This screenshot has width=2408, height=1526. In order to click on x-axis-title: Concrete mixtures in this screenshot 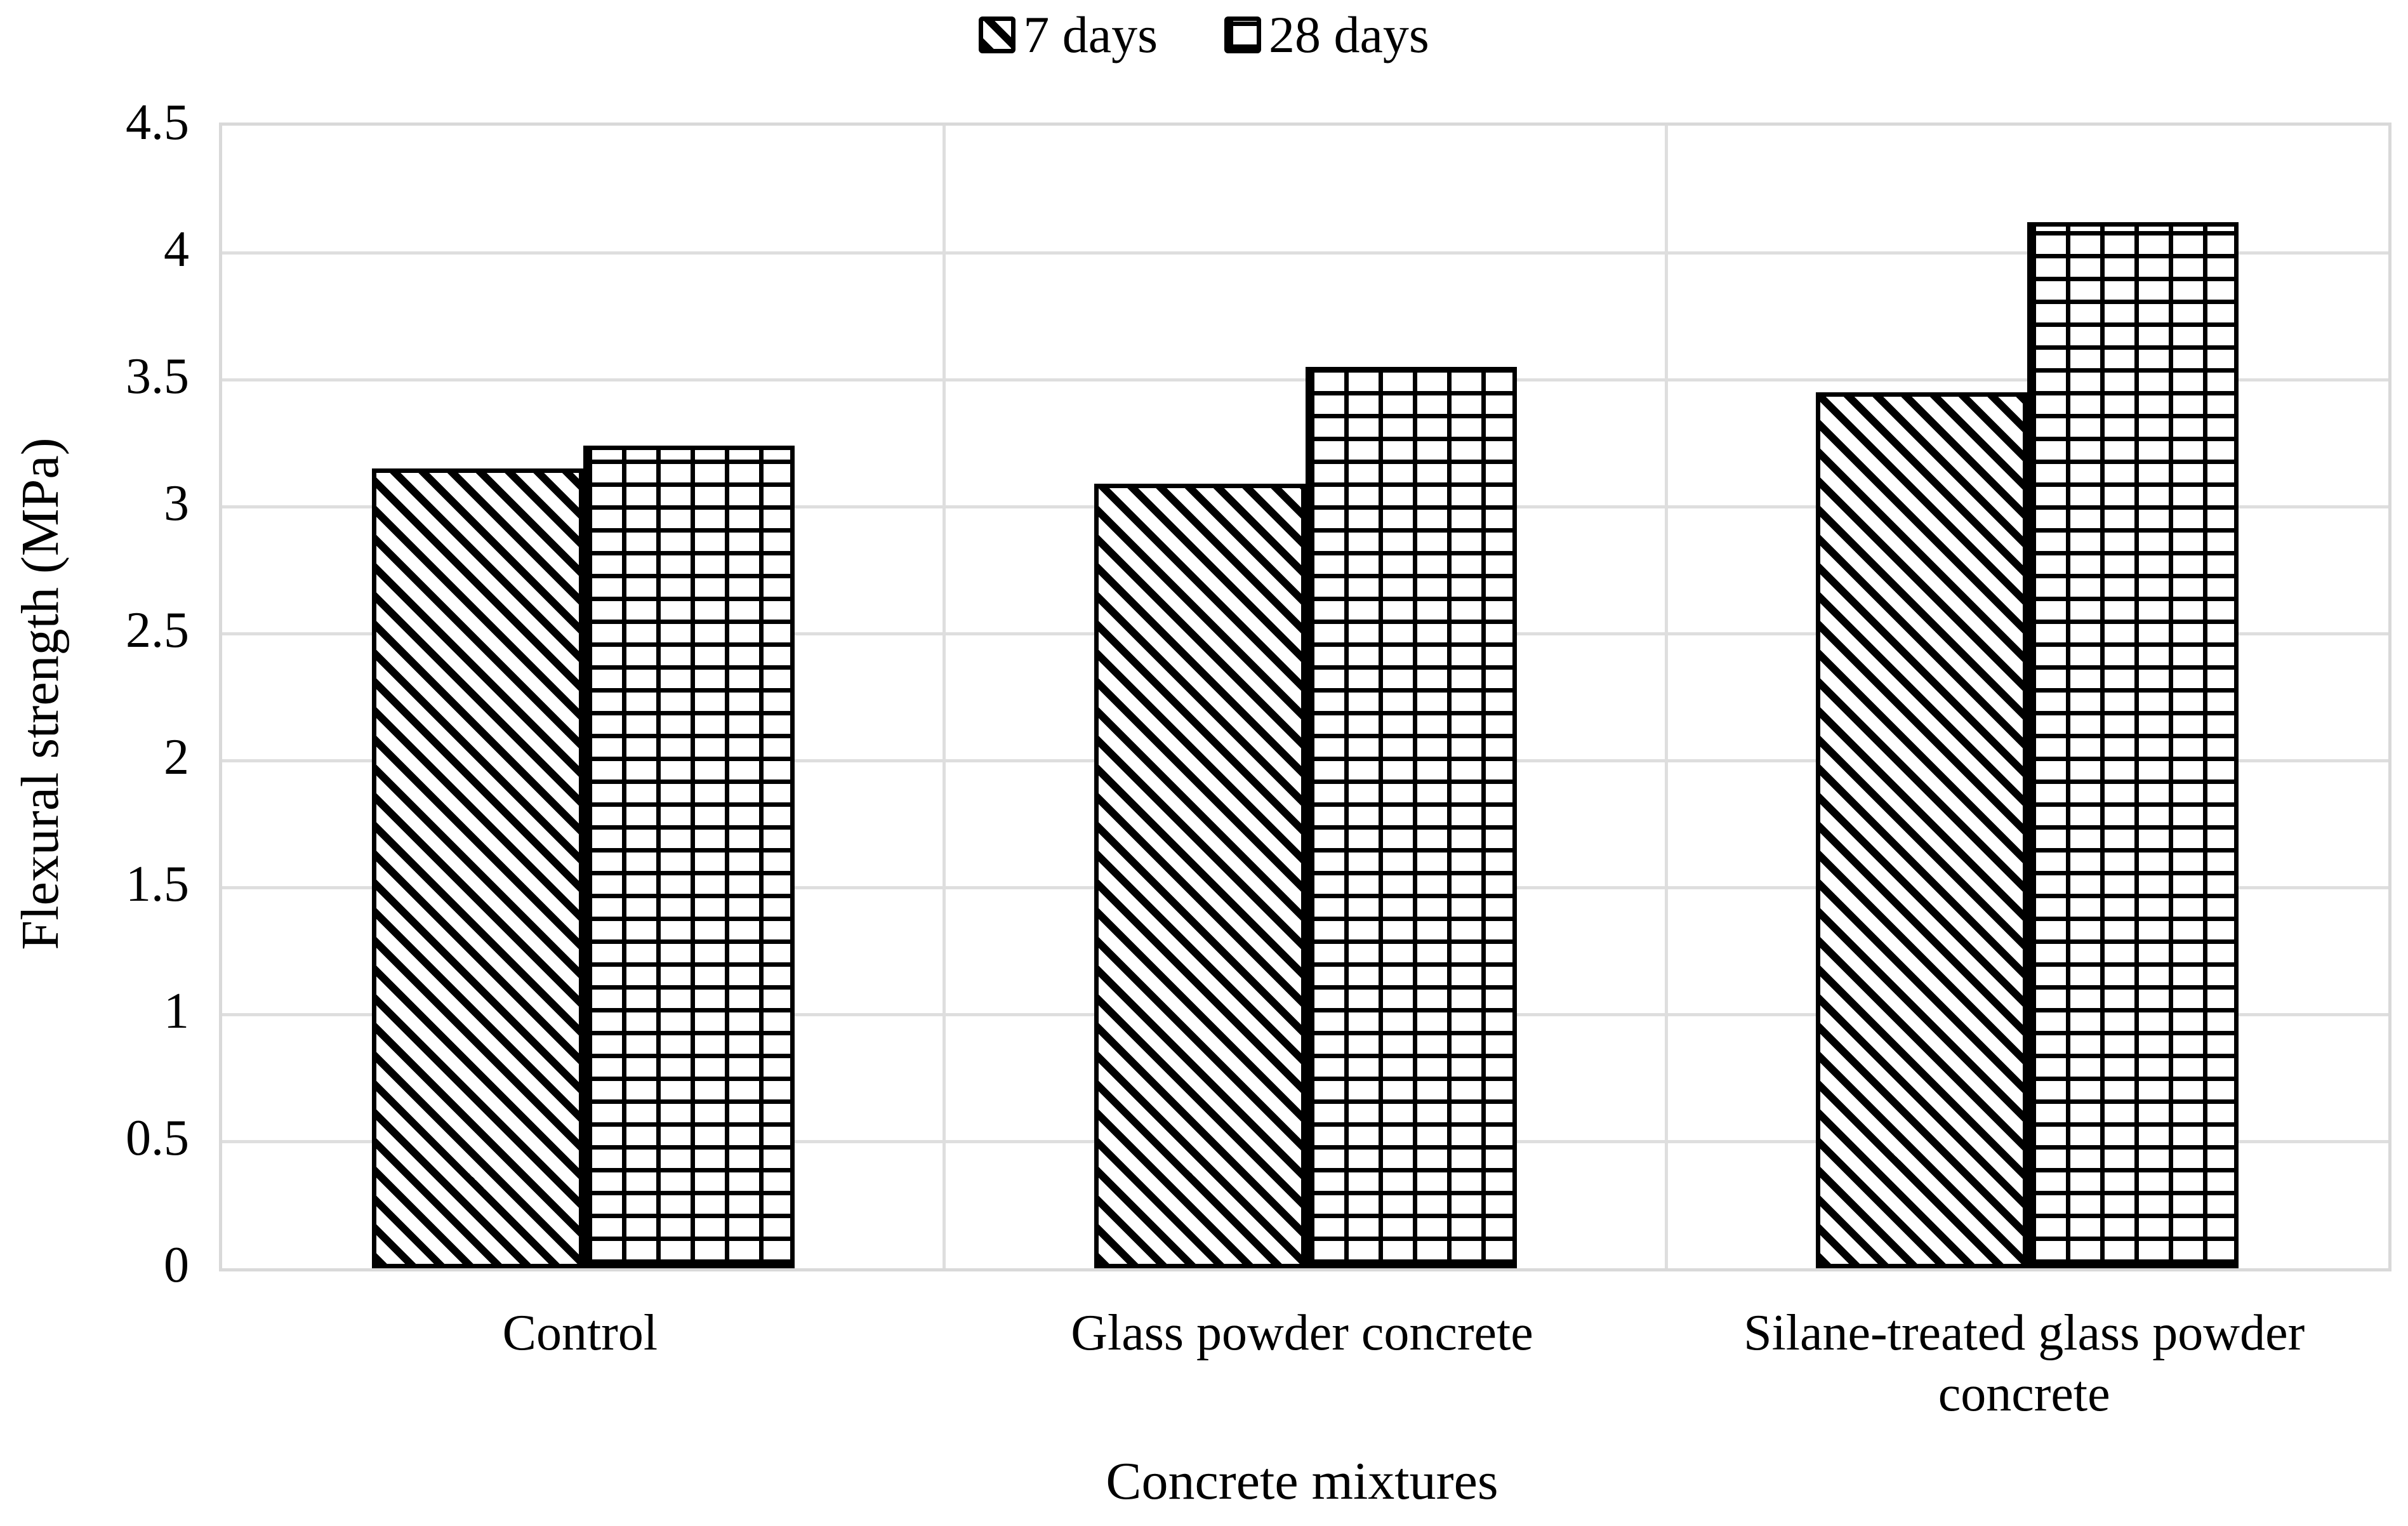, I will do `click(1302, 1481)`.